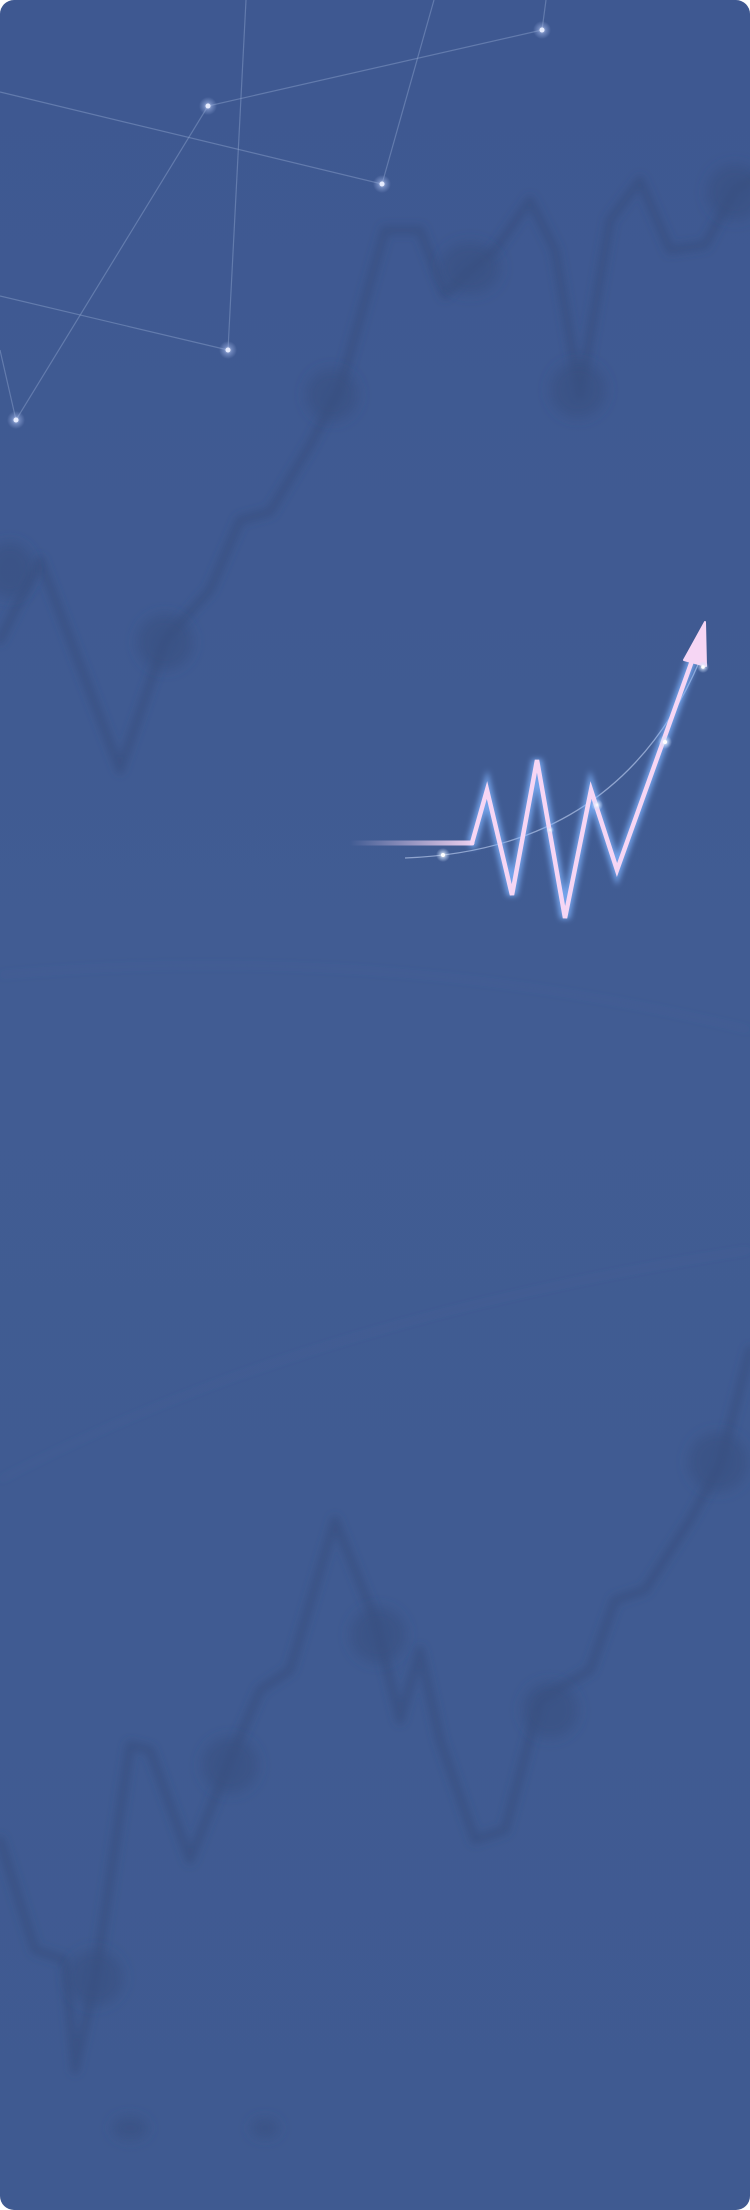  Describe the element at coordinates (695, 644) in the screenshot. I see `arrow-head` at that location.